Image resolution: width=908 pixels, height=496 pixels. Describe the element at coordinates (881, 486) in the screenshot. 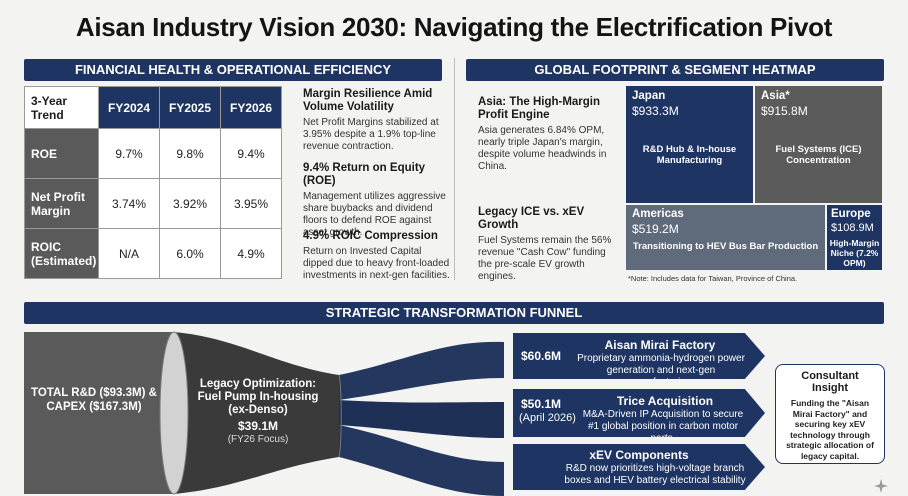

I see `sparkle-icon` at that location.